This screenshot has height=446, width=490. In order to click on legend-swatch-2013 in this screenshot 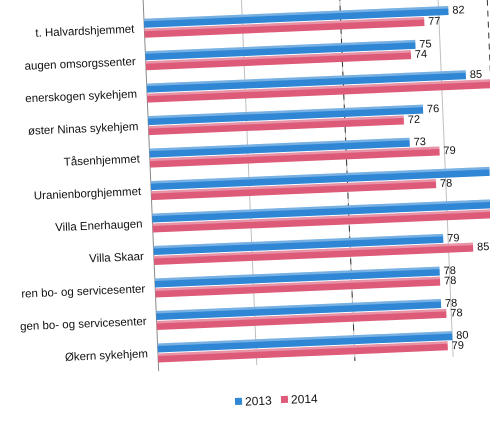, I will do `click(238, 401)`.